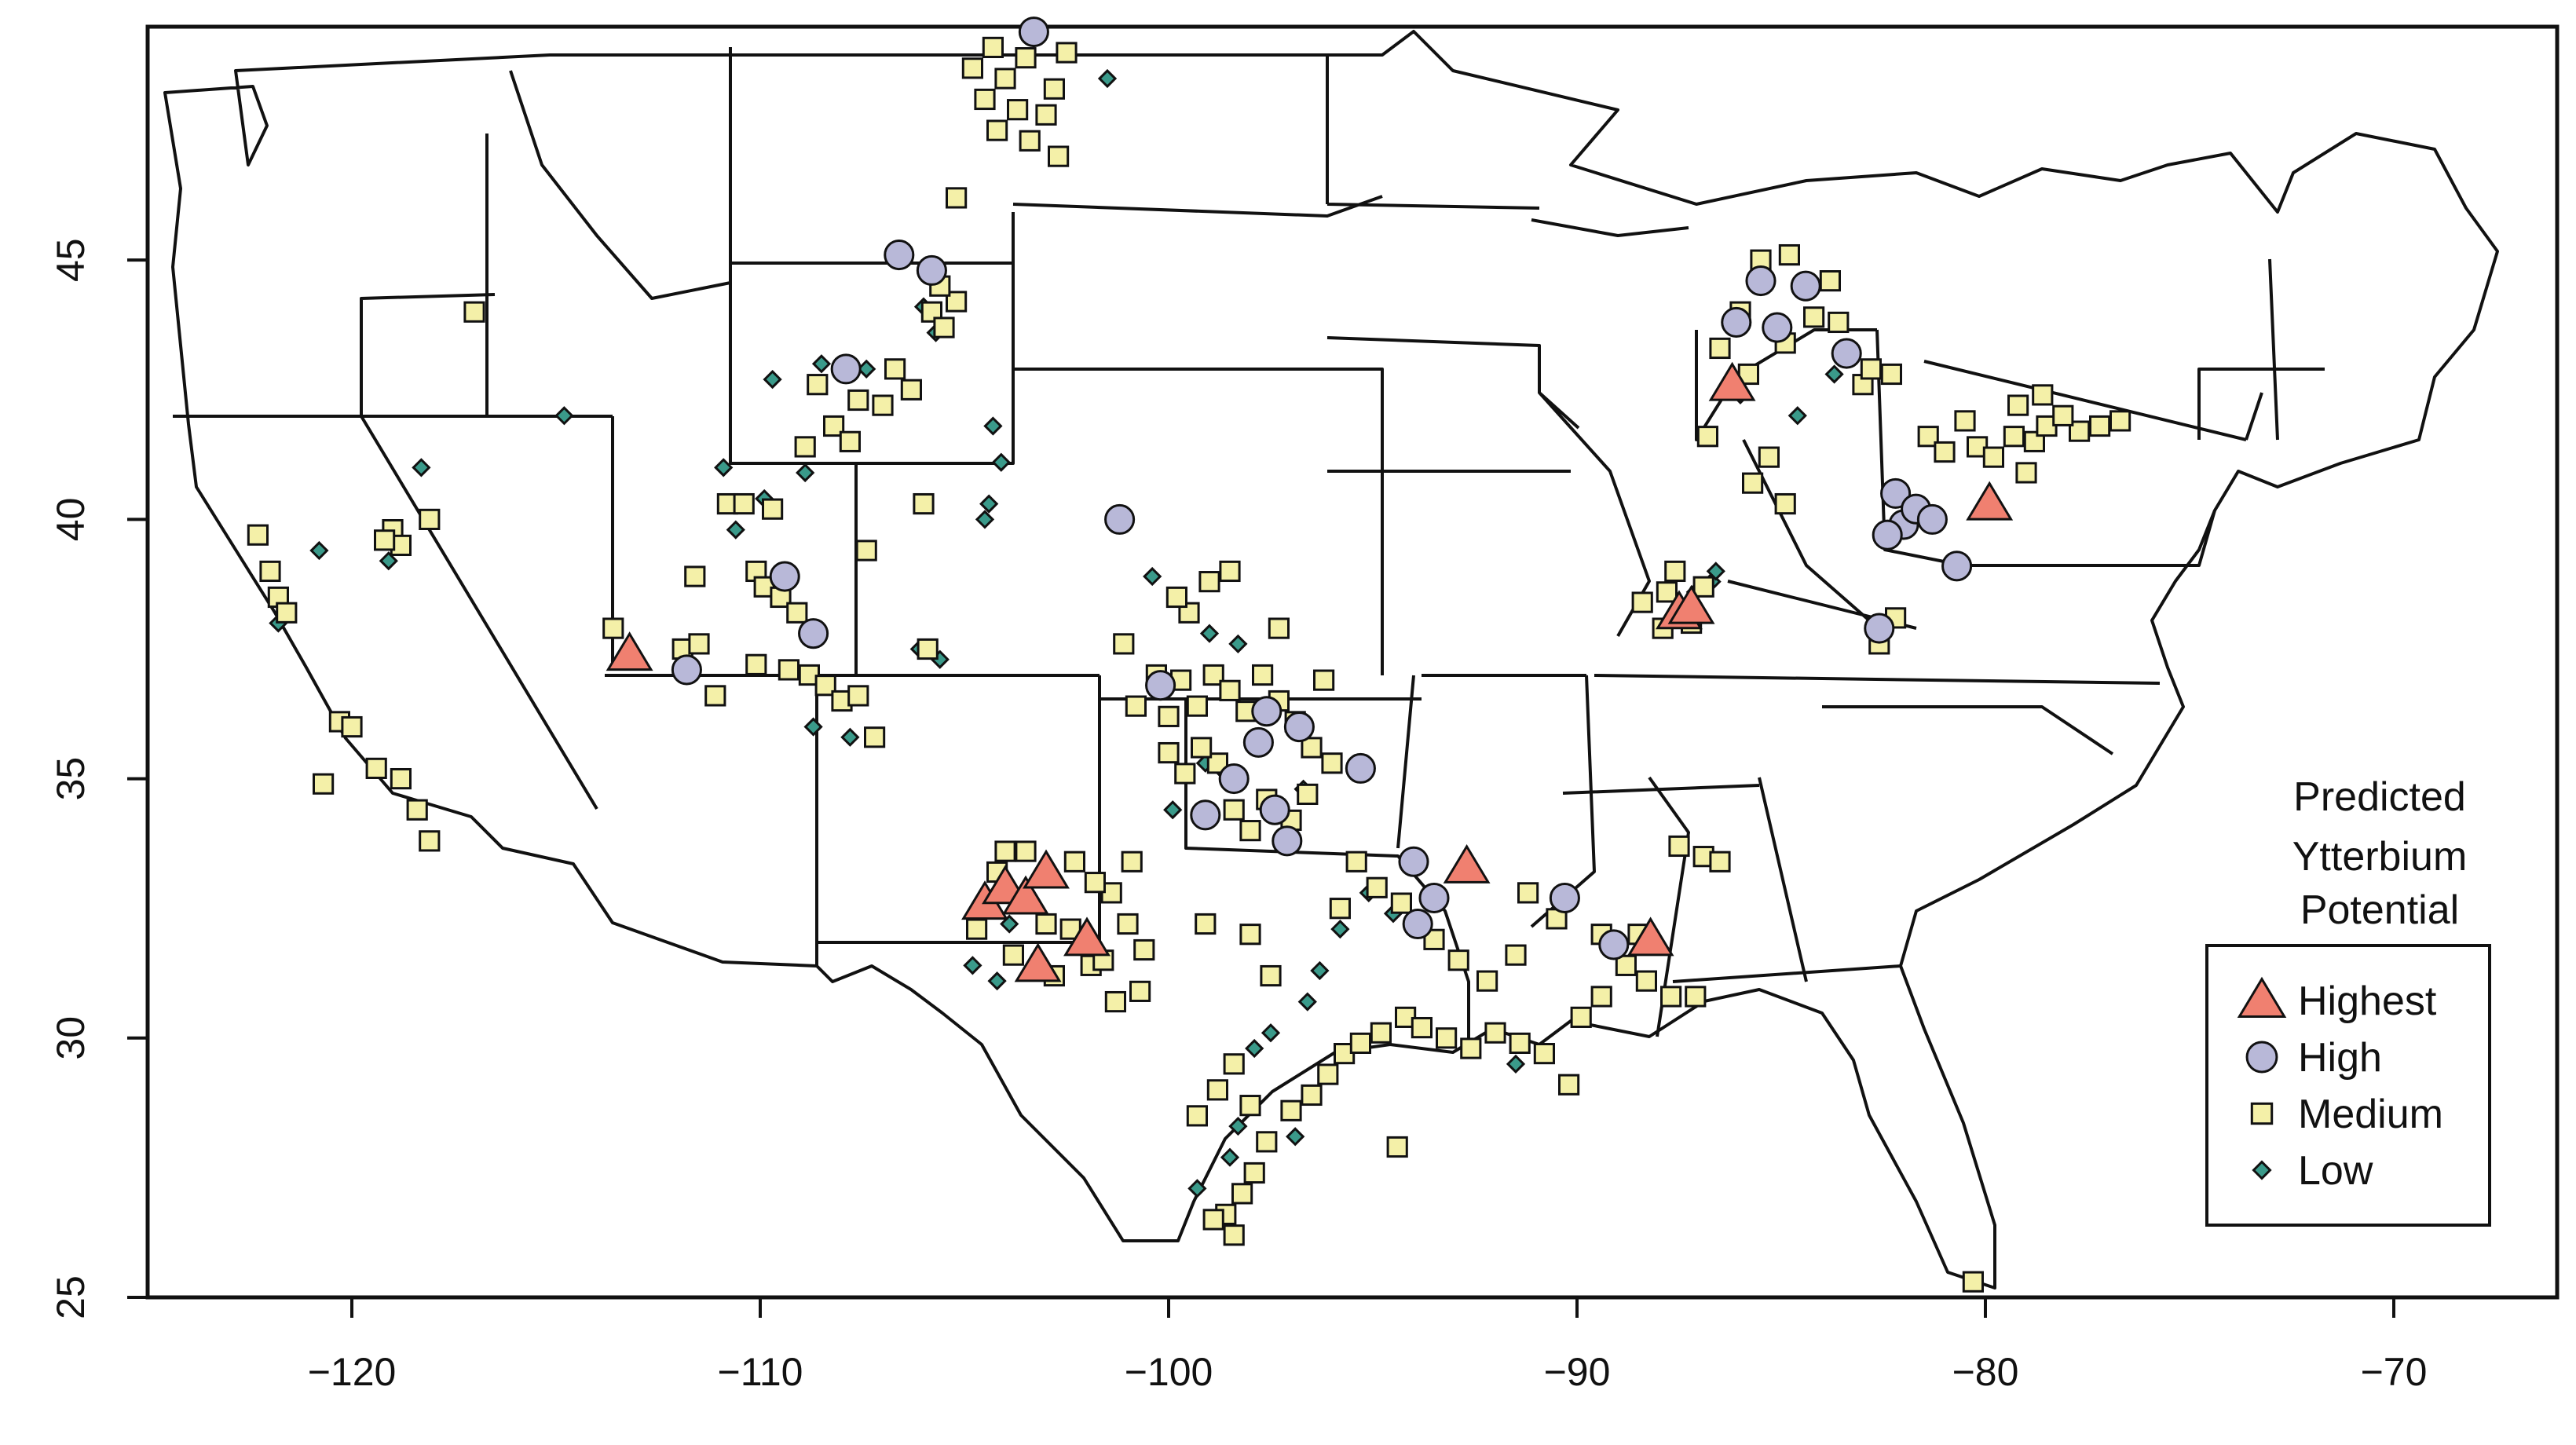  What do you see at coordinates (1368, 1345) in the screenshot?
I see `x-axis: −120 −110 −100 −90 −80 −70` at bounding box center [1368, 1345].